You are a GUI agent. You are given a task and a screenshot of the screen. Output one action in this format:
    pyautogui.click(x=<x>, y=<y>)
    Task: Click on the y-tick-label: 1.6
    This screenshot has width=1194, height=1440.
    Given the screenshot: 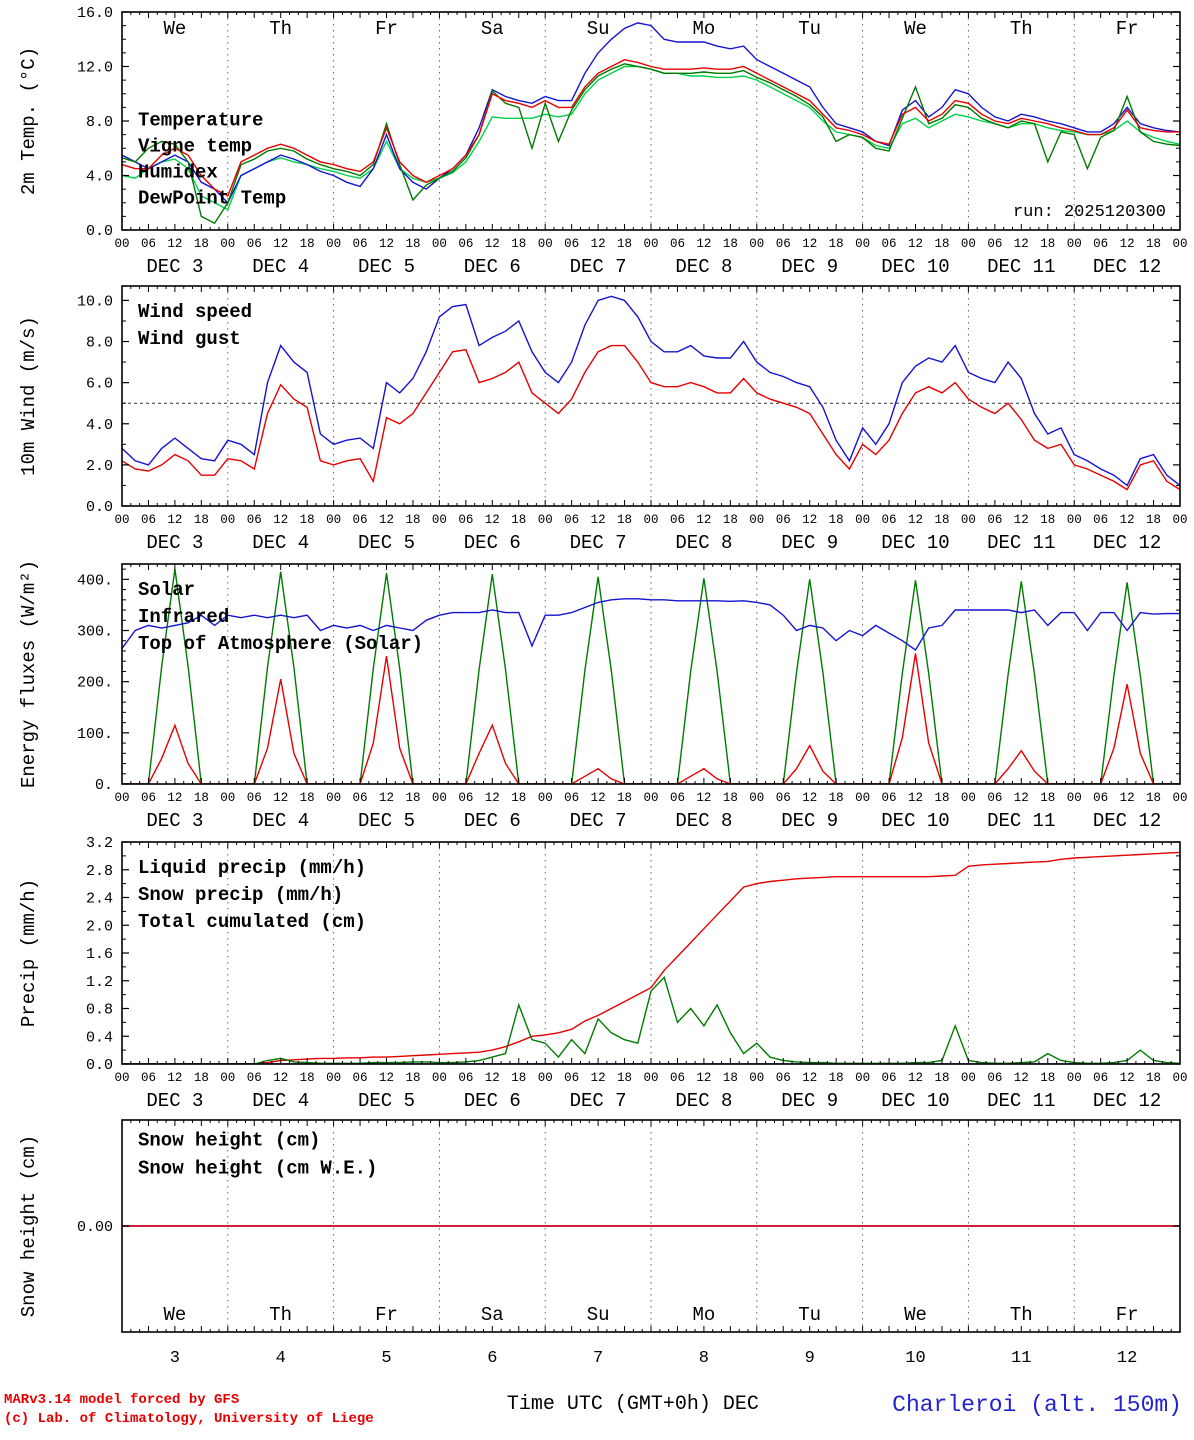 What is the action you would take?
    pyautogui.click(x=99, y=954)
    